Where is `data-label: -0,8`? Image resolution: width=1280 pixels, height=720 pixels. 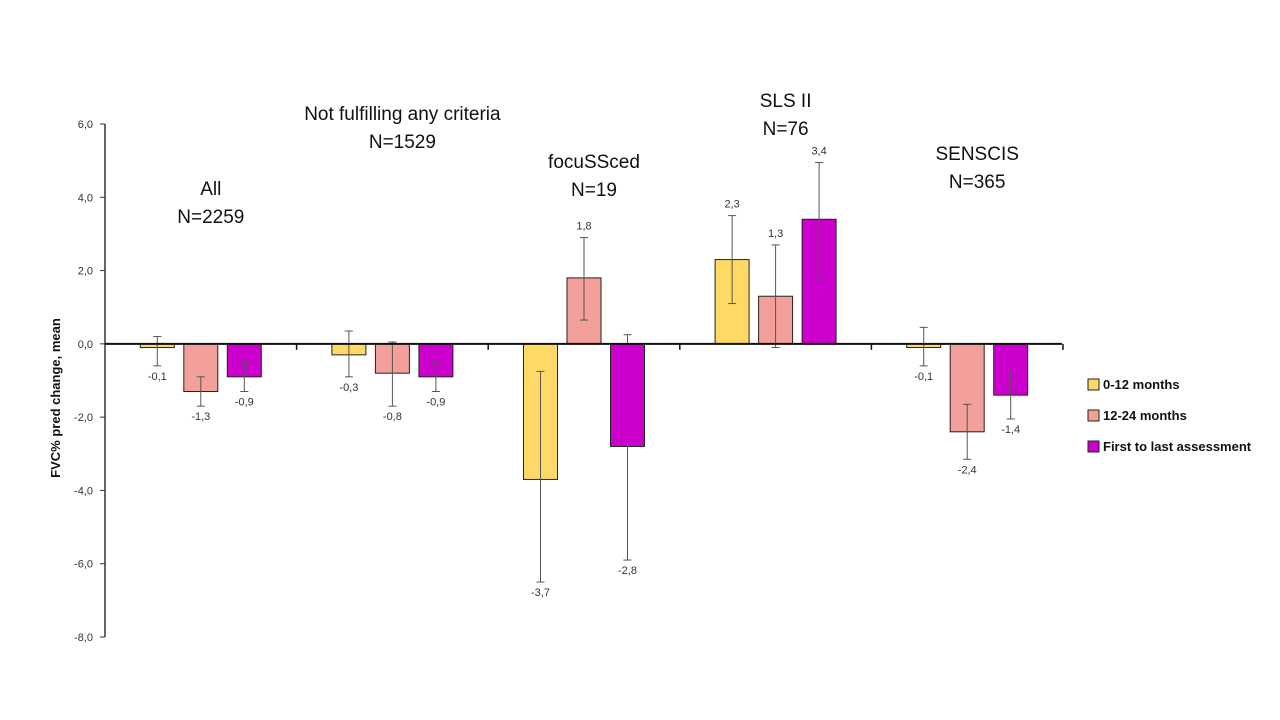 data-label: -0,8 is located at coordinates (392, 417).